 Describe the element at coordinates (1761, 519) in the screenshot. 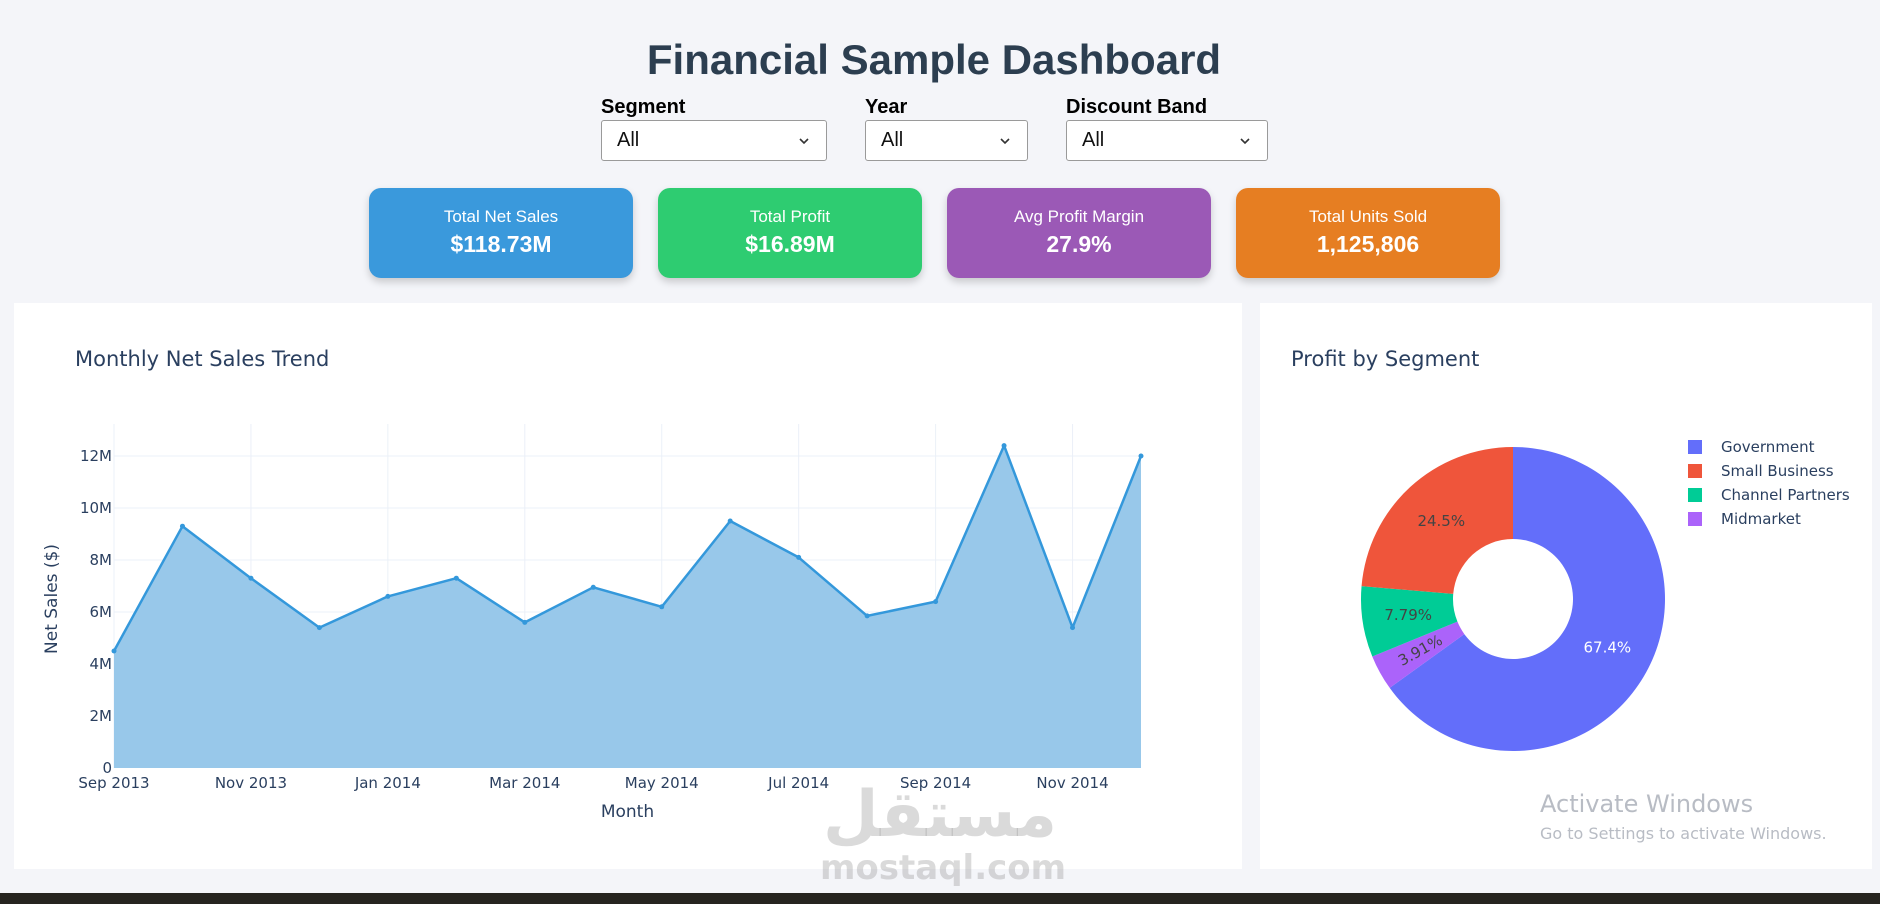

I see `legend-label: Midmarket` at that location.